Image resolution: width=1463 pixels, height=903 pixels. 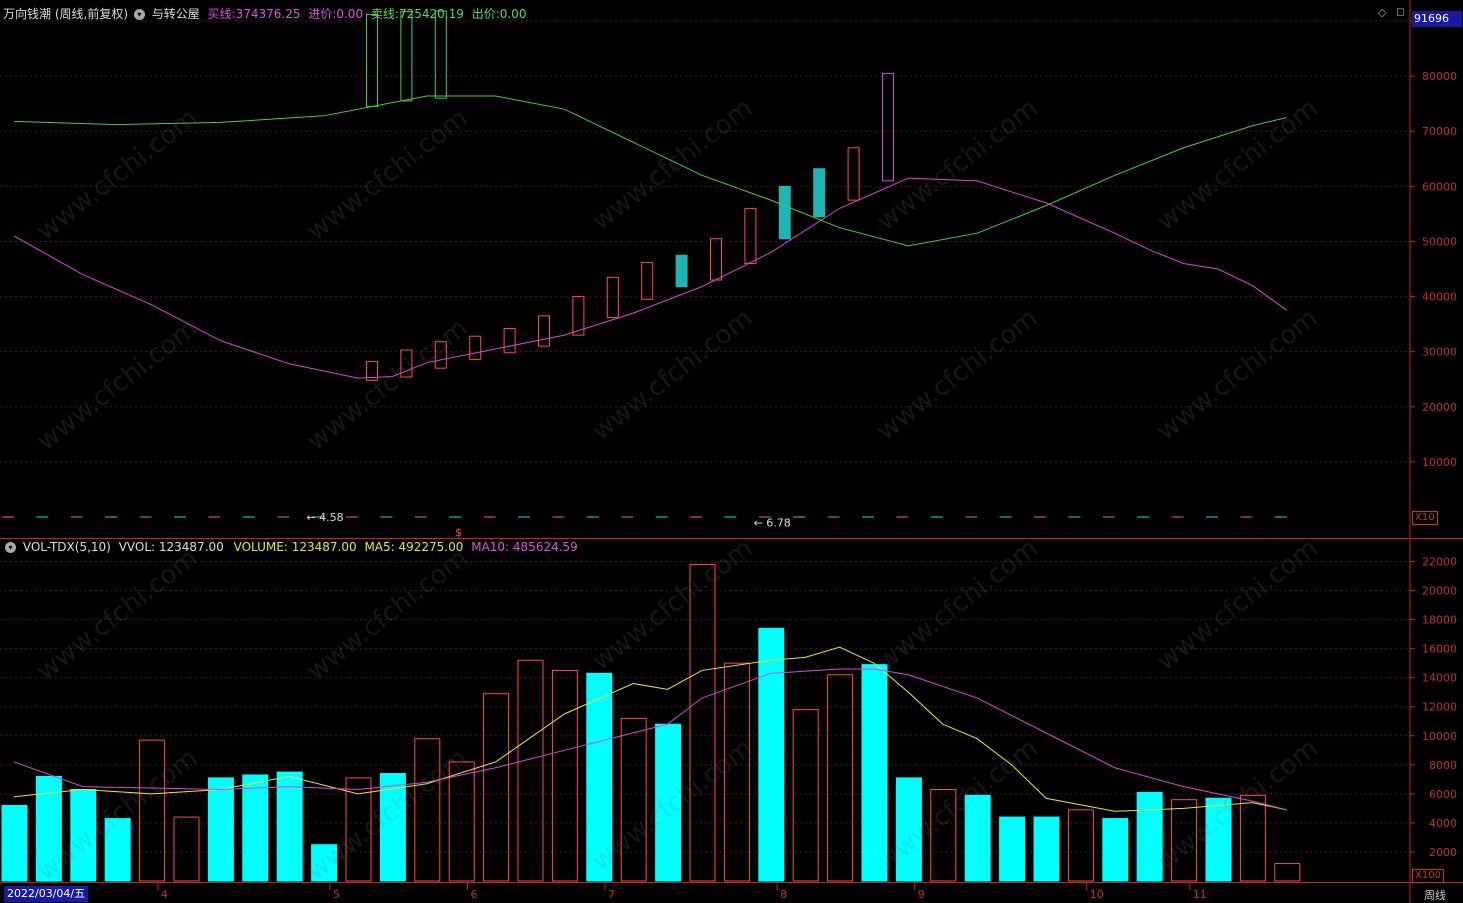 What do you see at coordinates (1439, 241) in the screenshot?
I see `y-tick-label: 50000` at bounding box center [1439, 241].